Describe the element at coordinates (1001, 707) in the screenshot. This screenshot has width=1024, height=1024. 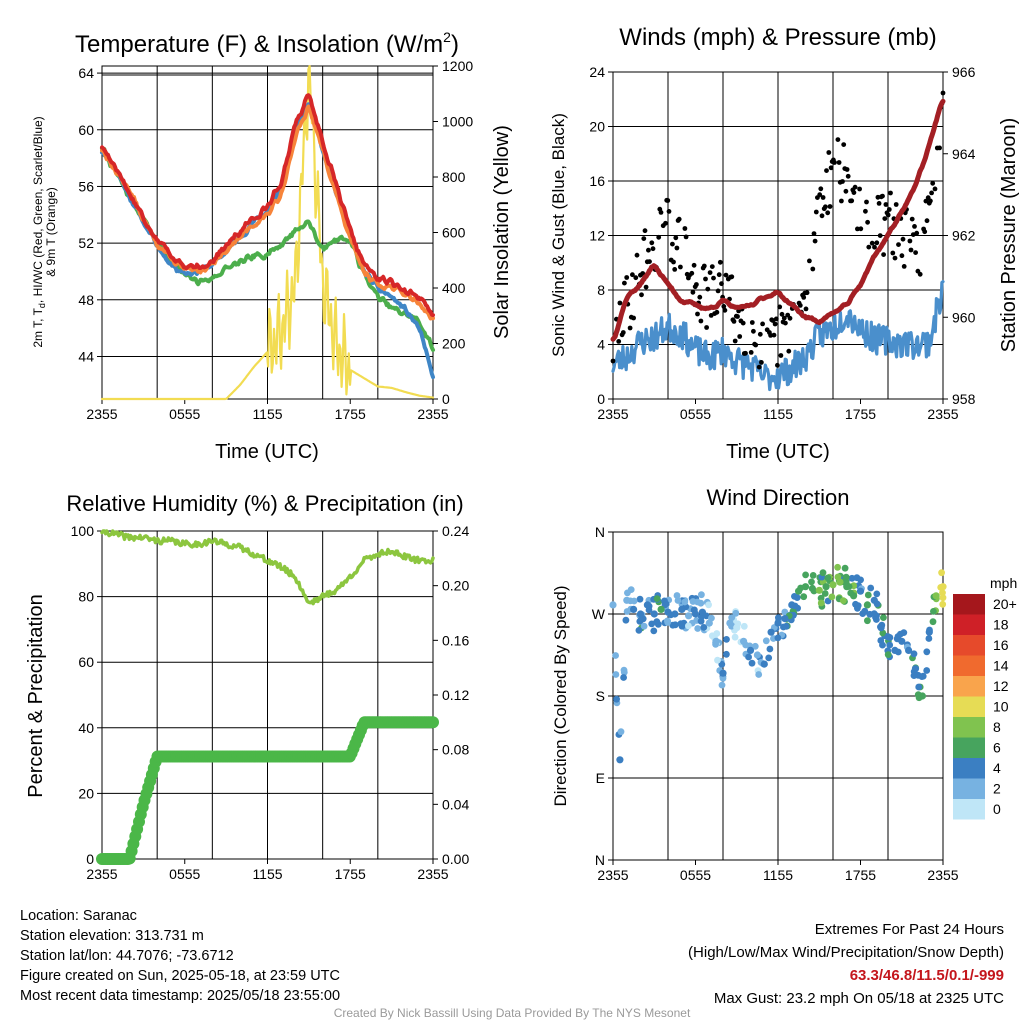
I see `legend-label: 10` at that location.